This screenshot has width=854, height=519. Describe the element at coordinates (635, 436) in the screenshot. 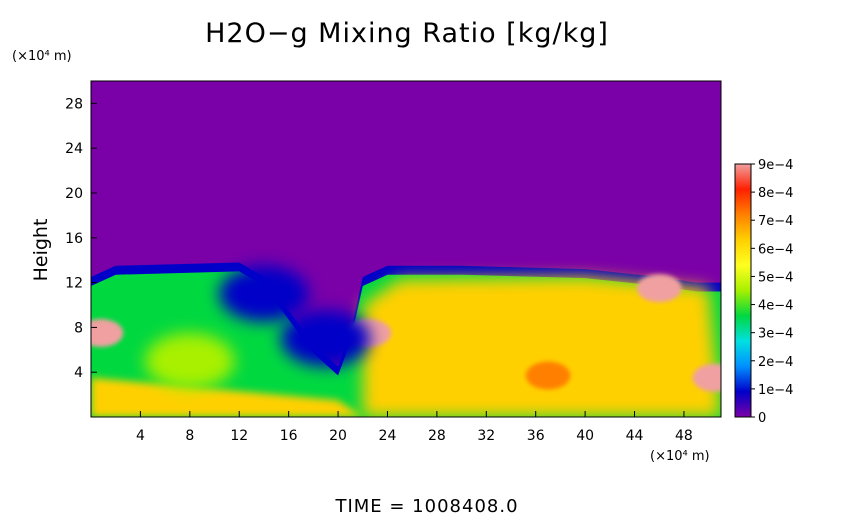

I see `x-tick-label: 44` at that location.